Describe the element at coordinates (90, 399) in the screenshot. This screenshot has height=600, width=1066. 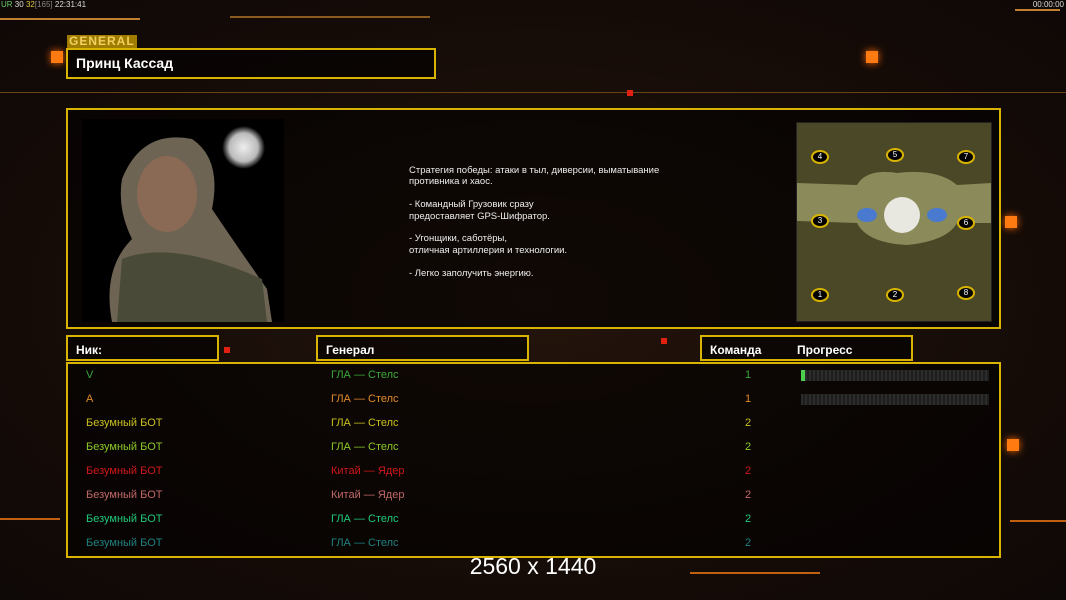
I see `player-nick: A` at that location.